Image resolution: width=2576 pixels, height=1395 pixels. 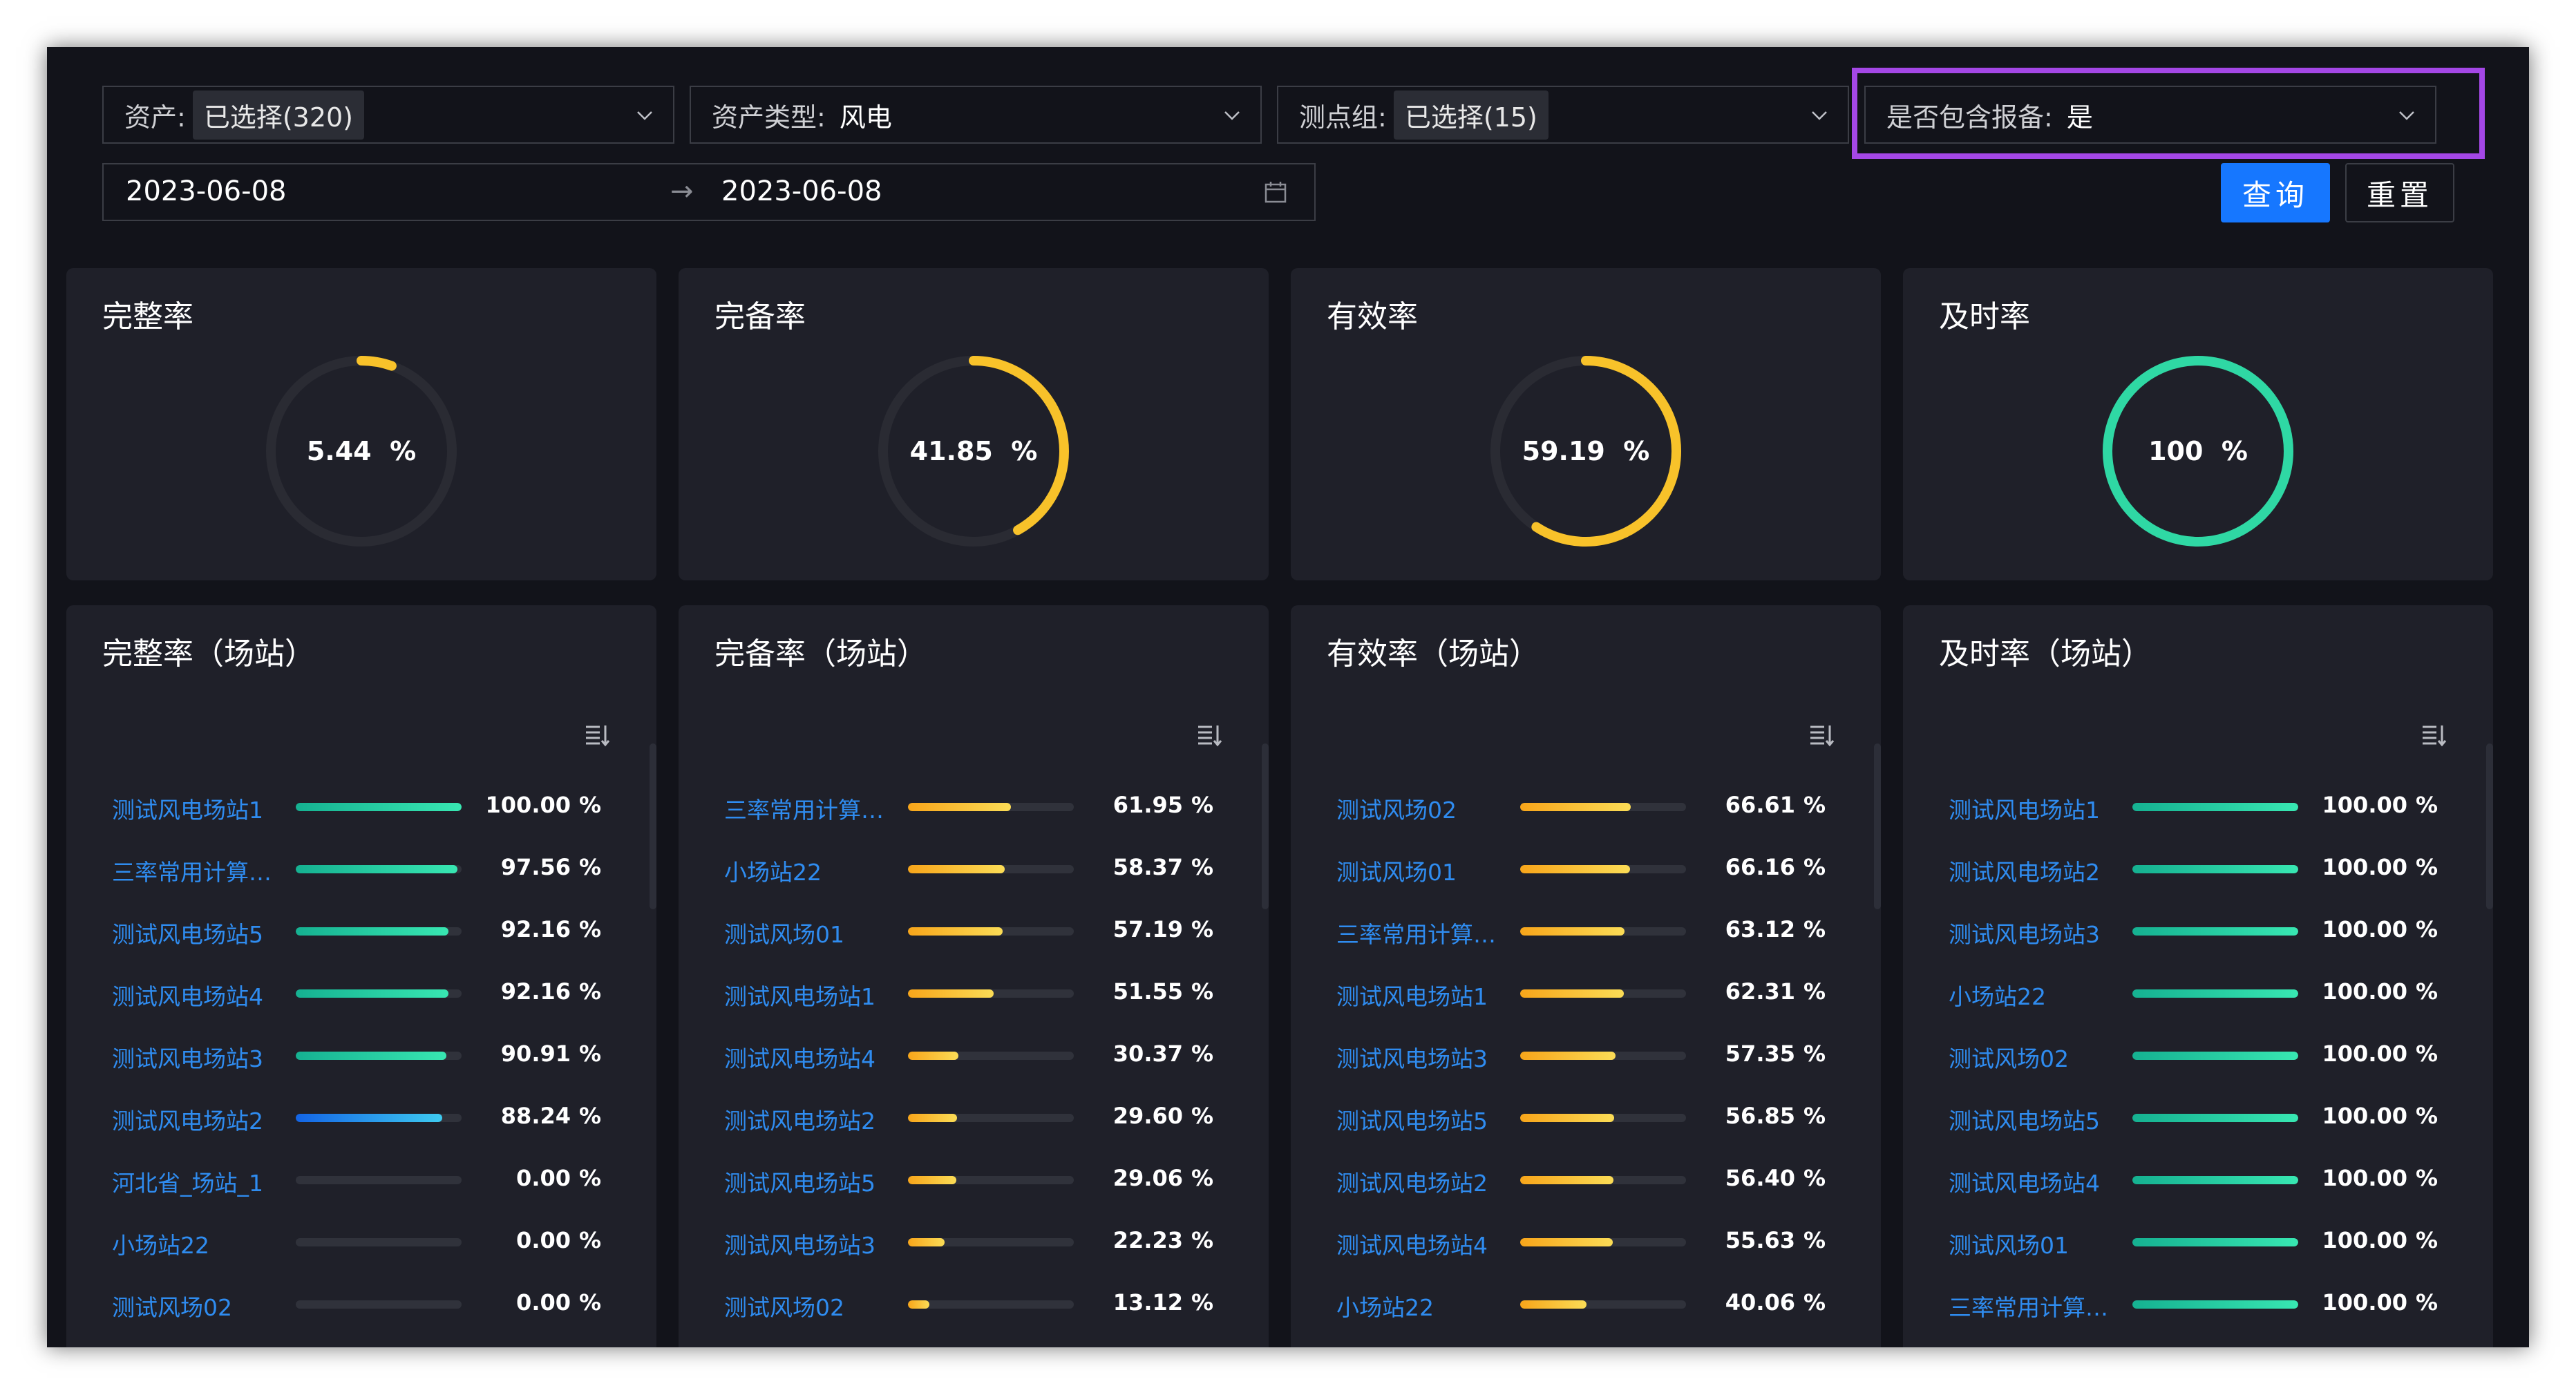 I want to click on asset-select: 资产: 已选择(320), so click(x=388, y=115).